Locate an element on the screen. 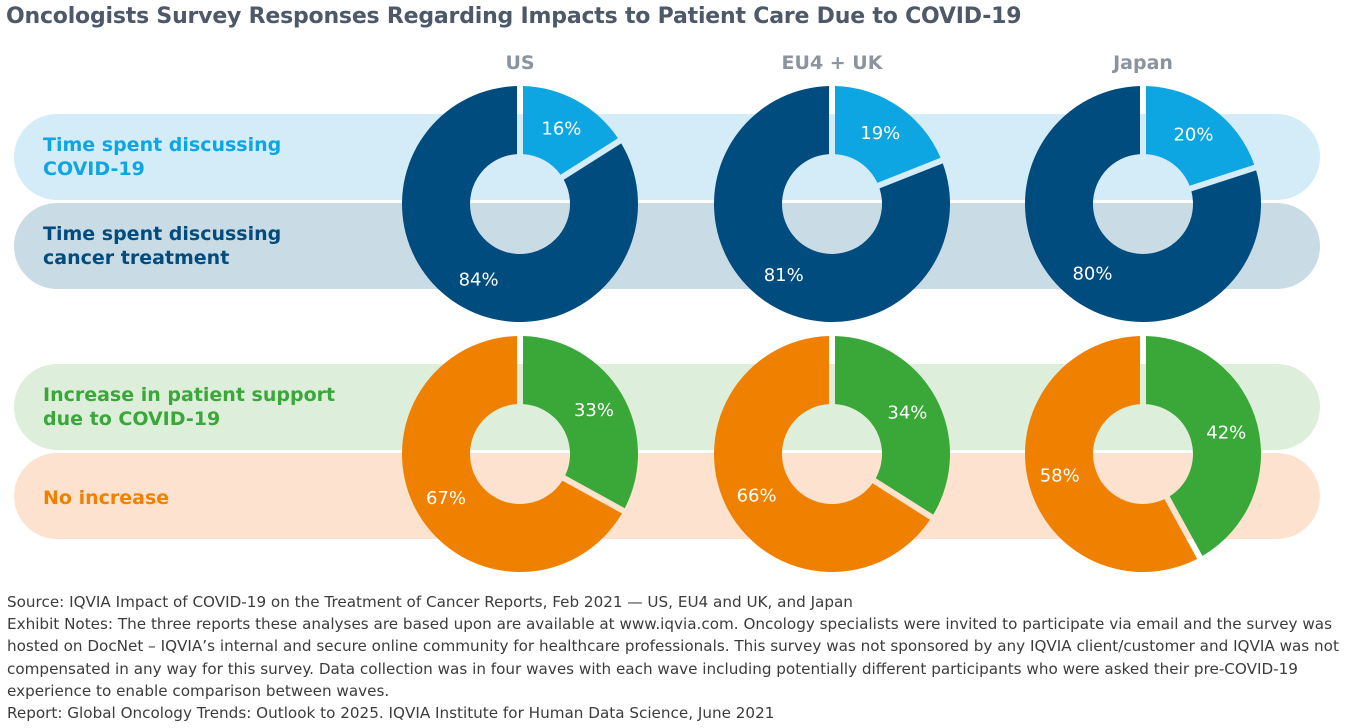  donut-us-increase-label: 33% is located at coordinates (594, 410).